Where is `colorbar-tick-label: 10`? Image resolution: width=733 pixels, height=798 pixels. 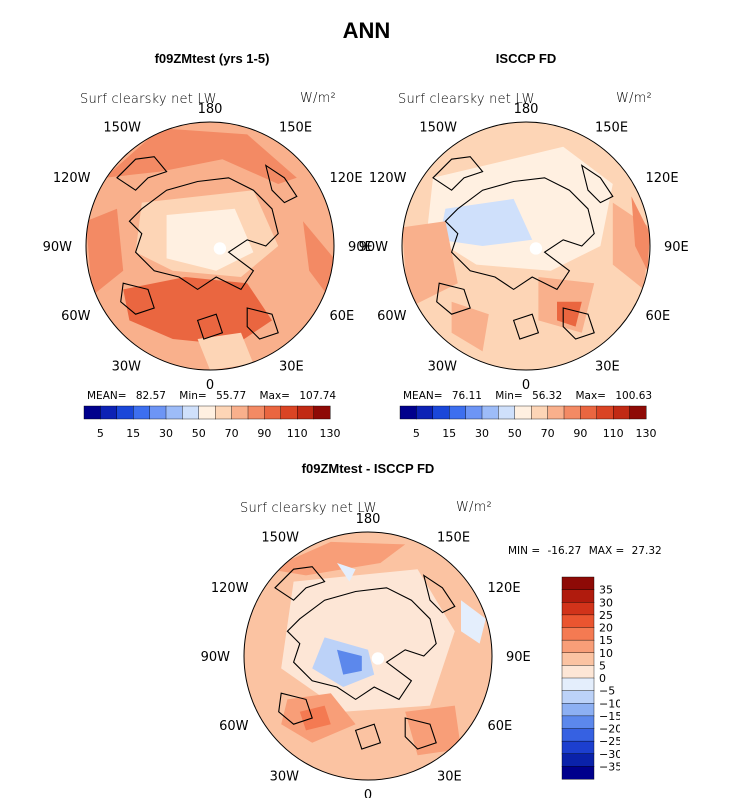
colorbar-tick-label: 10 is located at coordinates (606, 653).